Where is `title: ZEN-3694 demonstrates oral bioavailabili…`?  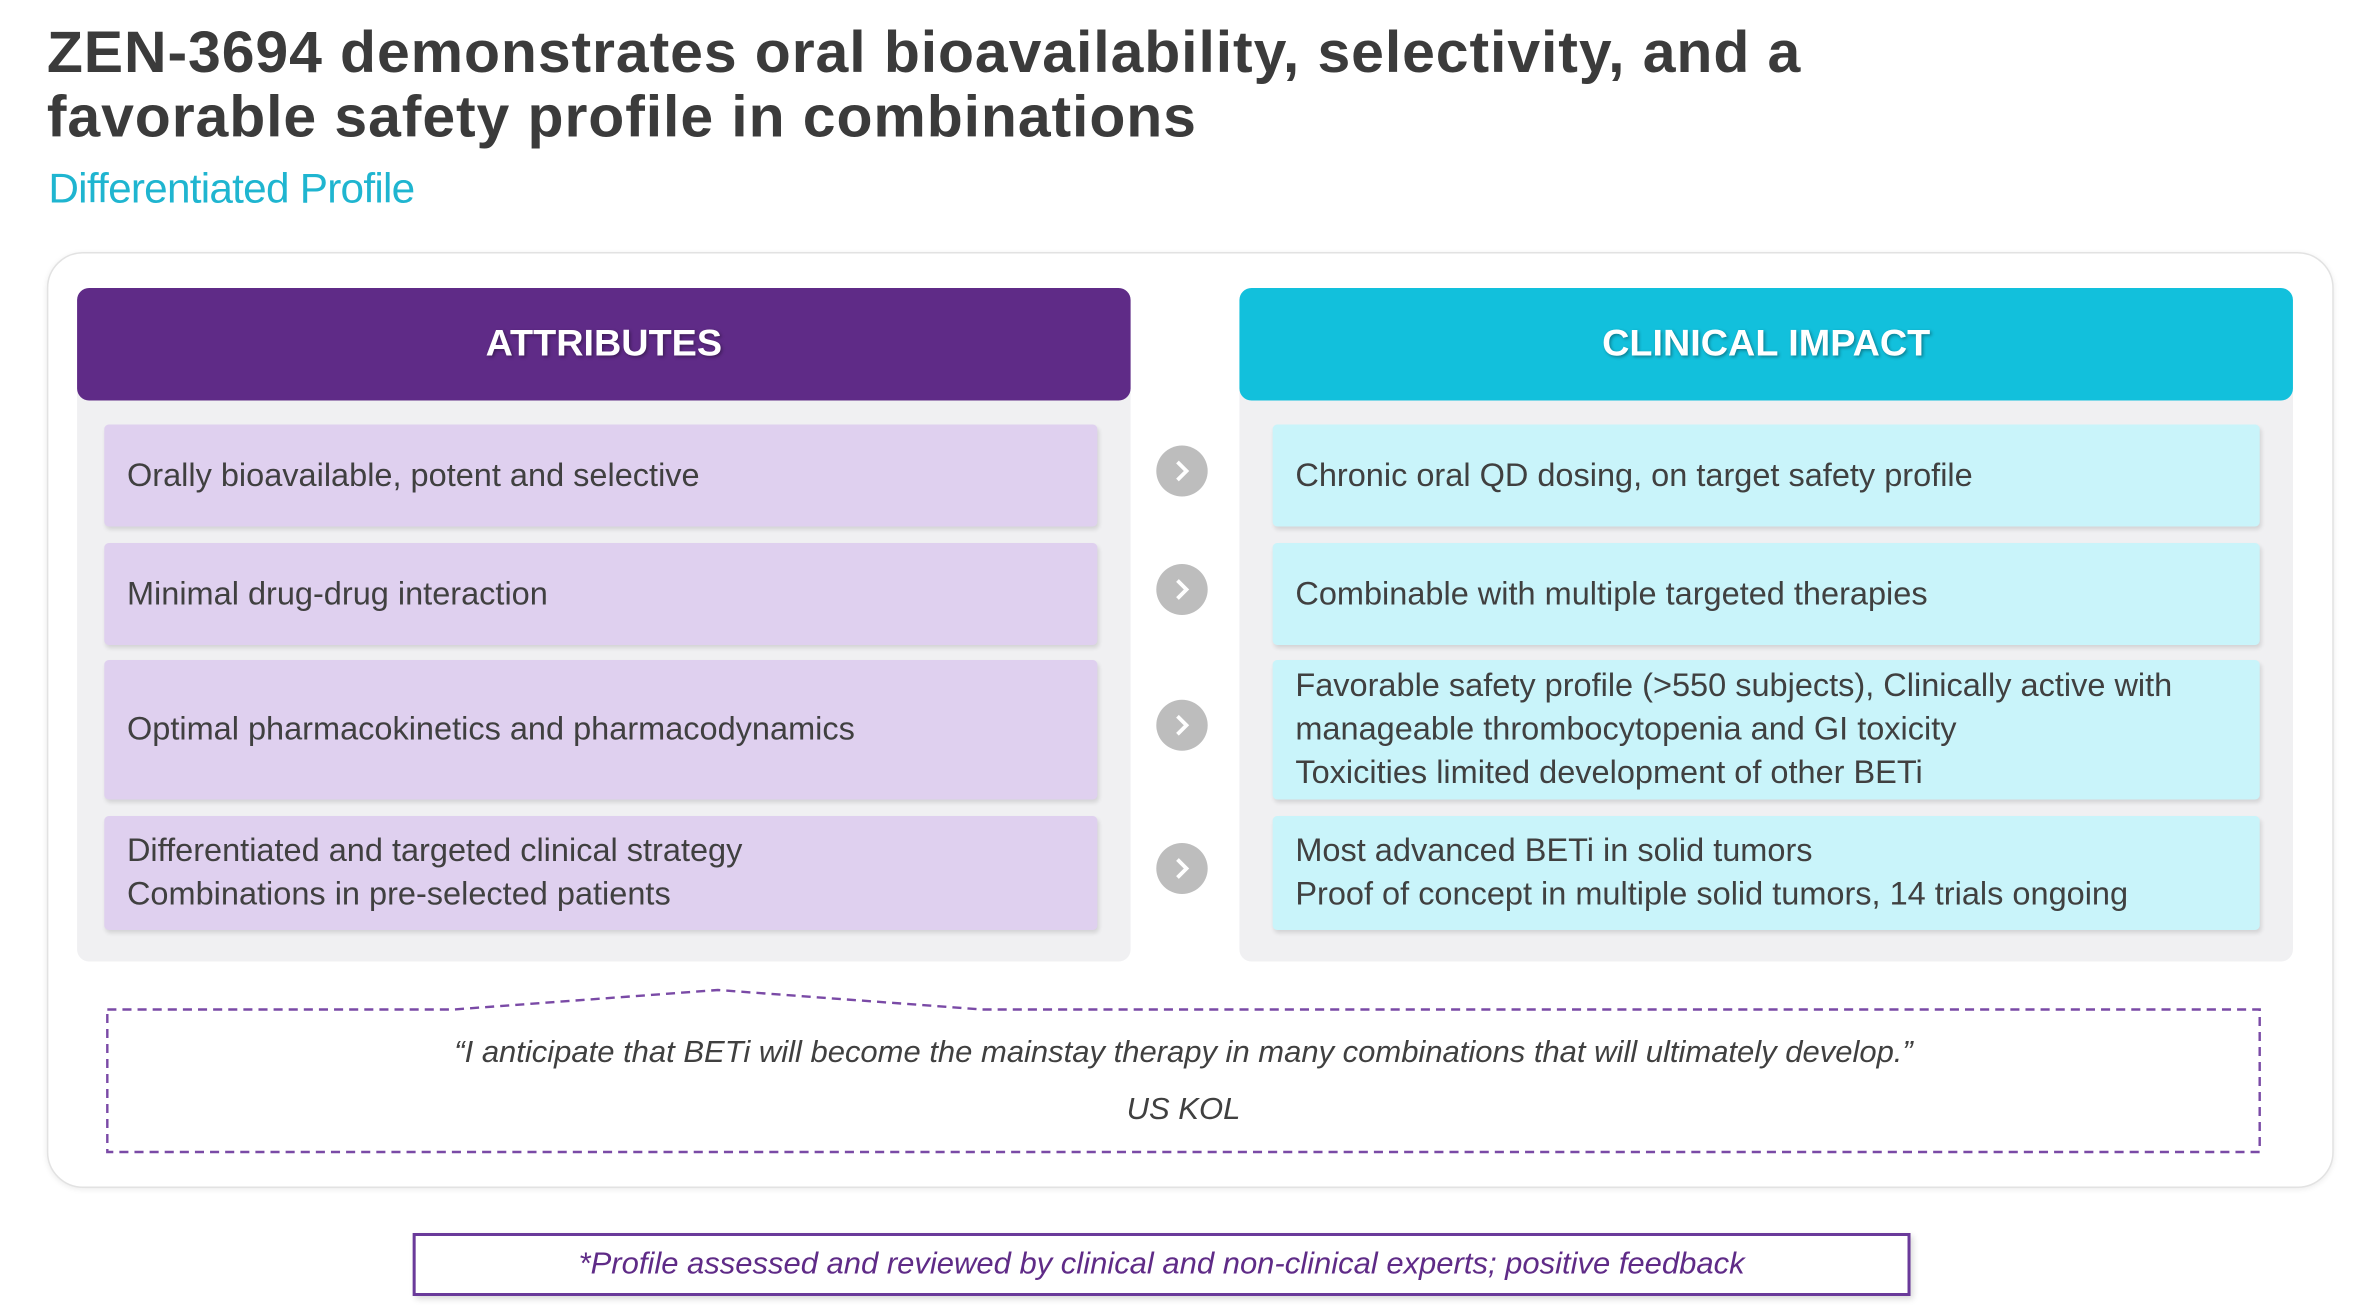
title: ZEN-3694 demonstrates oral bioavailabili… is located at coordinates (924, 85).